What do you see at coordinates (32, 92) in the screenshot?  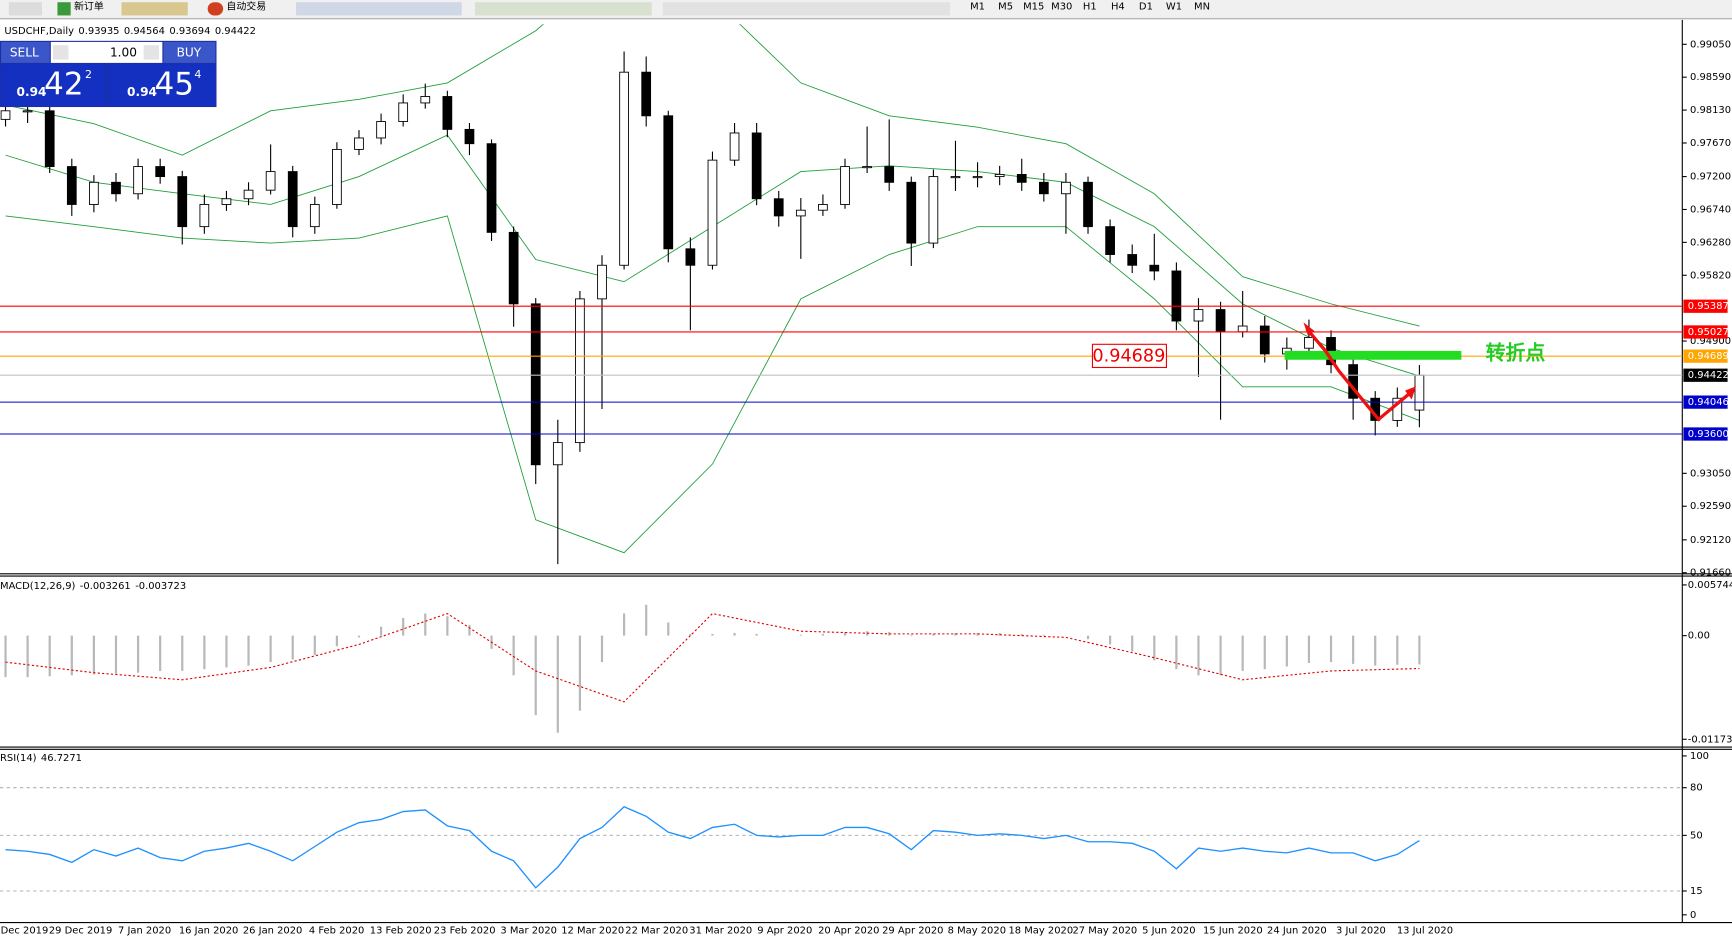 I see `sell-prefix: 0.94` at bounding box center [32, 92].